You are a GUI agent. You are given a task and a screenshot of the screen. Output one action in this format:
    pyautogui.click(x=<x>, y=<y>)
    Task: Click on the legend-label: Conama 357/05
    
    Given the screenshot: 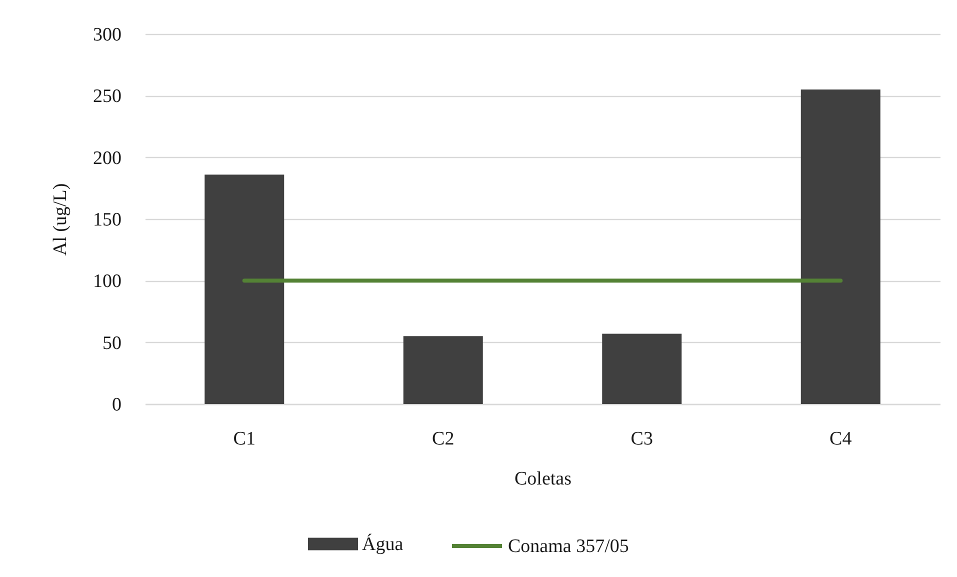 What is the action you would take?
    pyautogui.click(x=568, y=546)
    